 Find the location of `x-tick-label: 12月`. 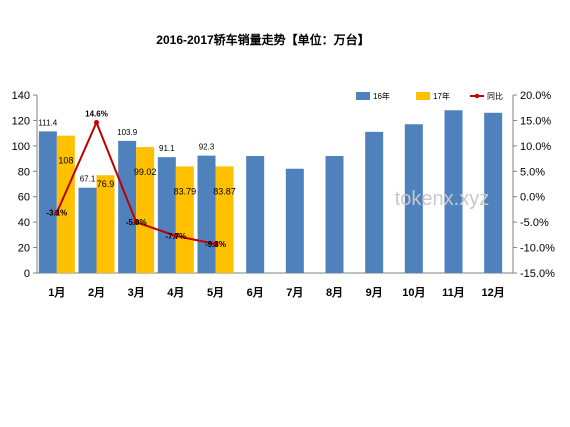

x-tick-label: 12月 is located at coordinates (493, 292).